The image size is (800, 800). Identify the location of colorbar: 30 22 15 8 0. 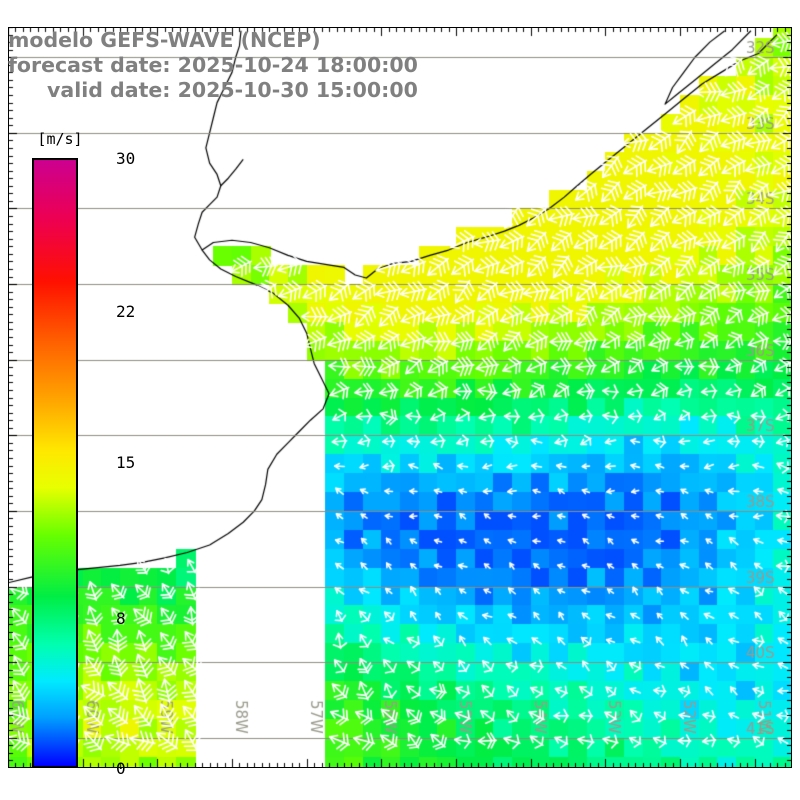
(83, 463).